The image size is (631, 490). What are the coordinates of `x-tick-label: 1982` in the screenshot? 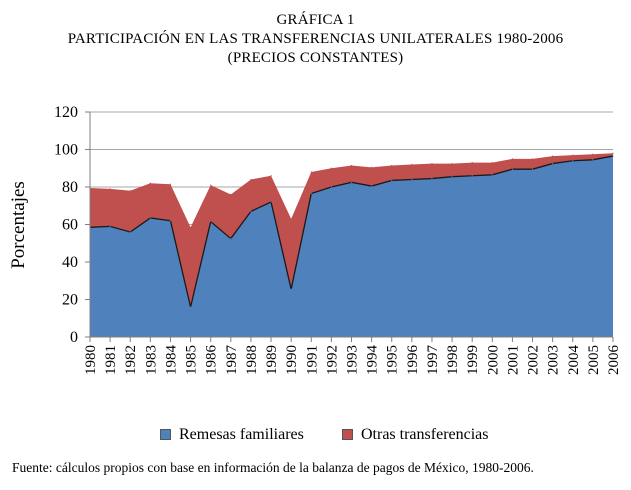 It's located at (131, 360).